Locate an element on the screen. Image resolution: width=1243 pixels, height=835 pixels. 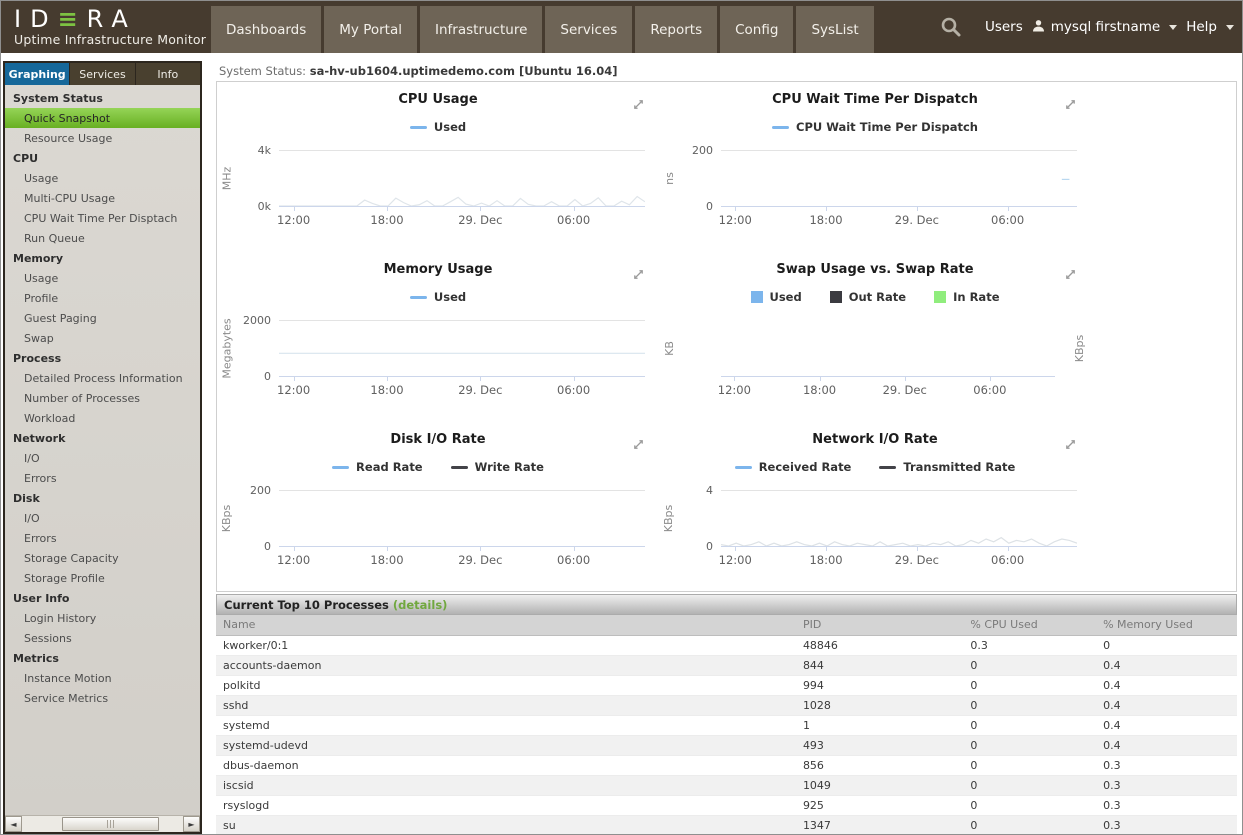
legend-item-in-rate: In Rate is located at coordinates (967, 297).